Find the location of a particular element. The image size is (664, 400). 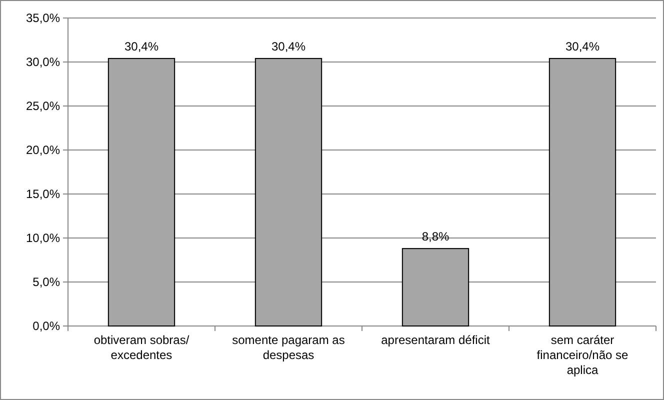

y-tick-label: 20,0% is located at coordinates (43, 150).